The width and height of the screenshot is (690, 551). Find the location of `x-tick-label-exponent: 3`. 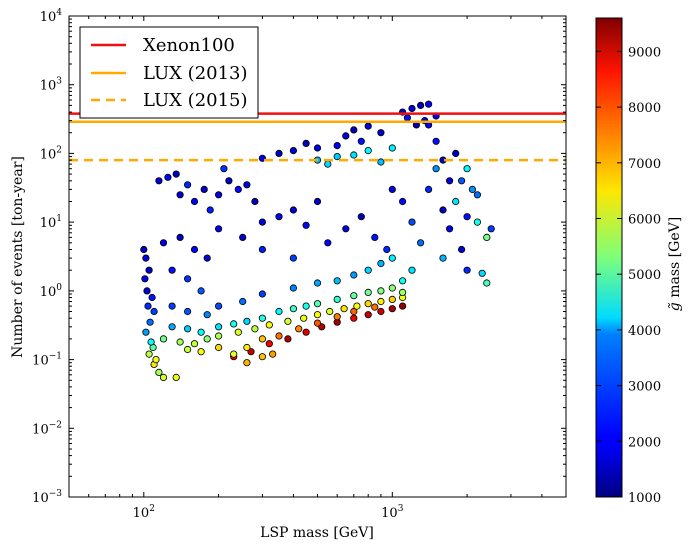

x-tick-label-exponent: 3 is located at coordinates (401, 509).